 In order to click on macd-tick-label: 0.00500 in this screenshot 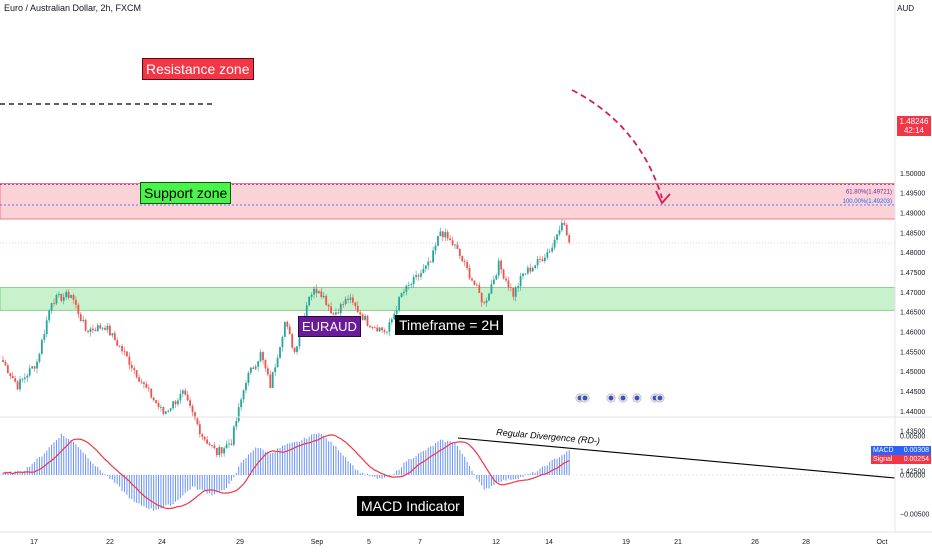, I will do `click(912, 436)`.